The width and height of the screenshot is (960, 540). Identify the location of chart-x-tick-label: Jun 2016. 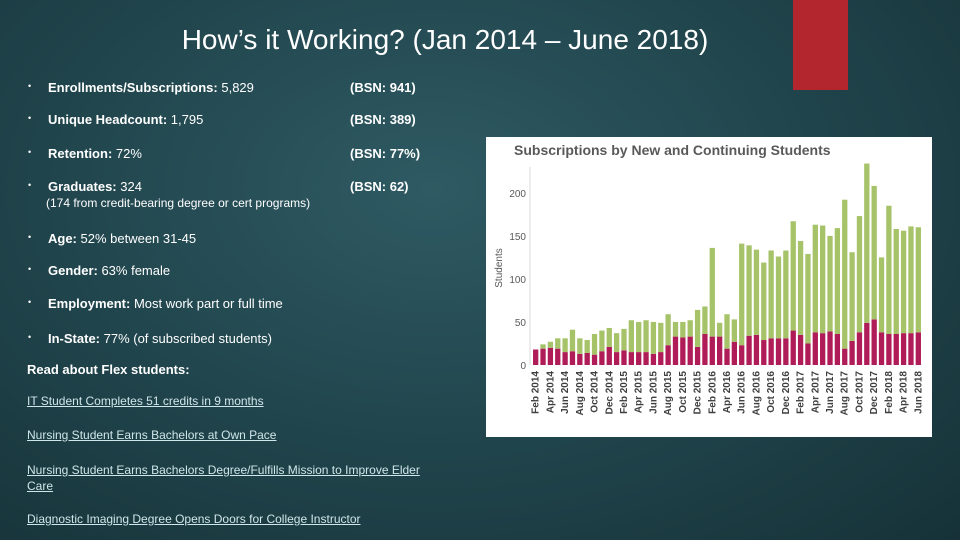
(742, 392).